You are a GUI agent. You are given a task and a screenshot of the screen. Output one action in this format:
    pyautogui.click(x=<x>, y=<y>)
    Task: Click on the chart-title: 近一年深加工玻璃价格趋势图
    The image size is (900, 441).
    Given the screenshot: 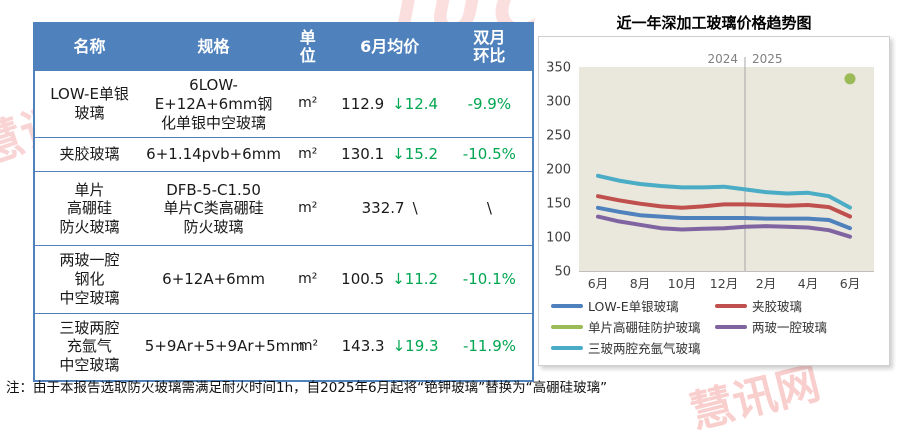 What is the action you would take?
    pyautogui.click(x=714, y=23)
    